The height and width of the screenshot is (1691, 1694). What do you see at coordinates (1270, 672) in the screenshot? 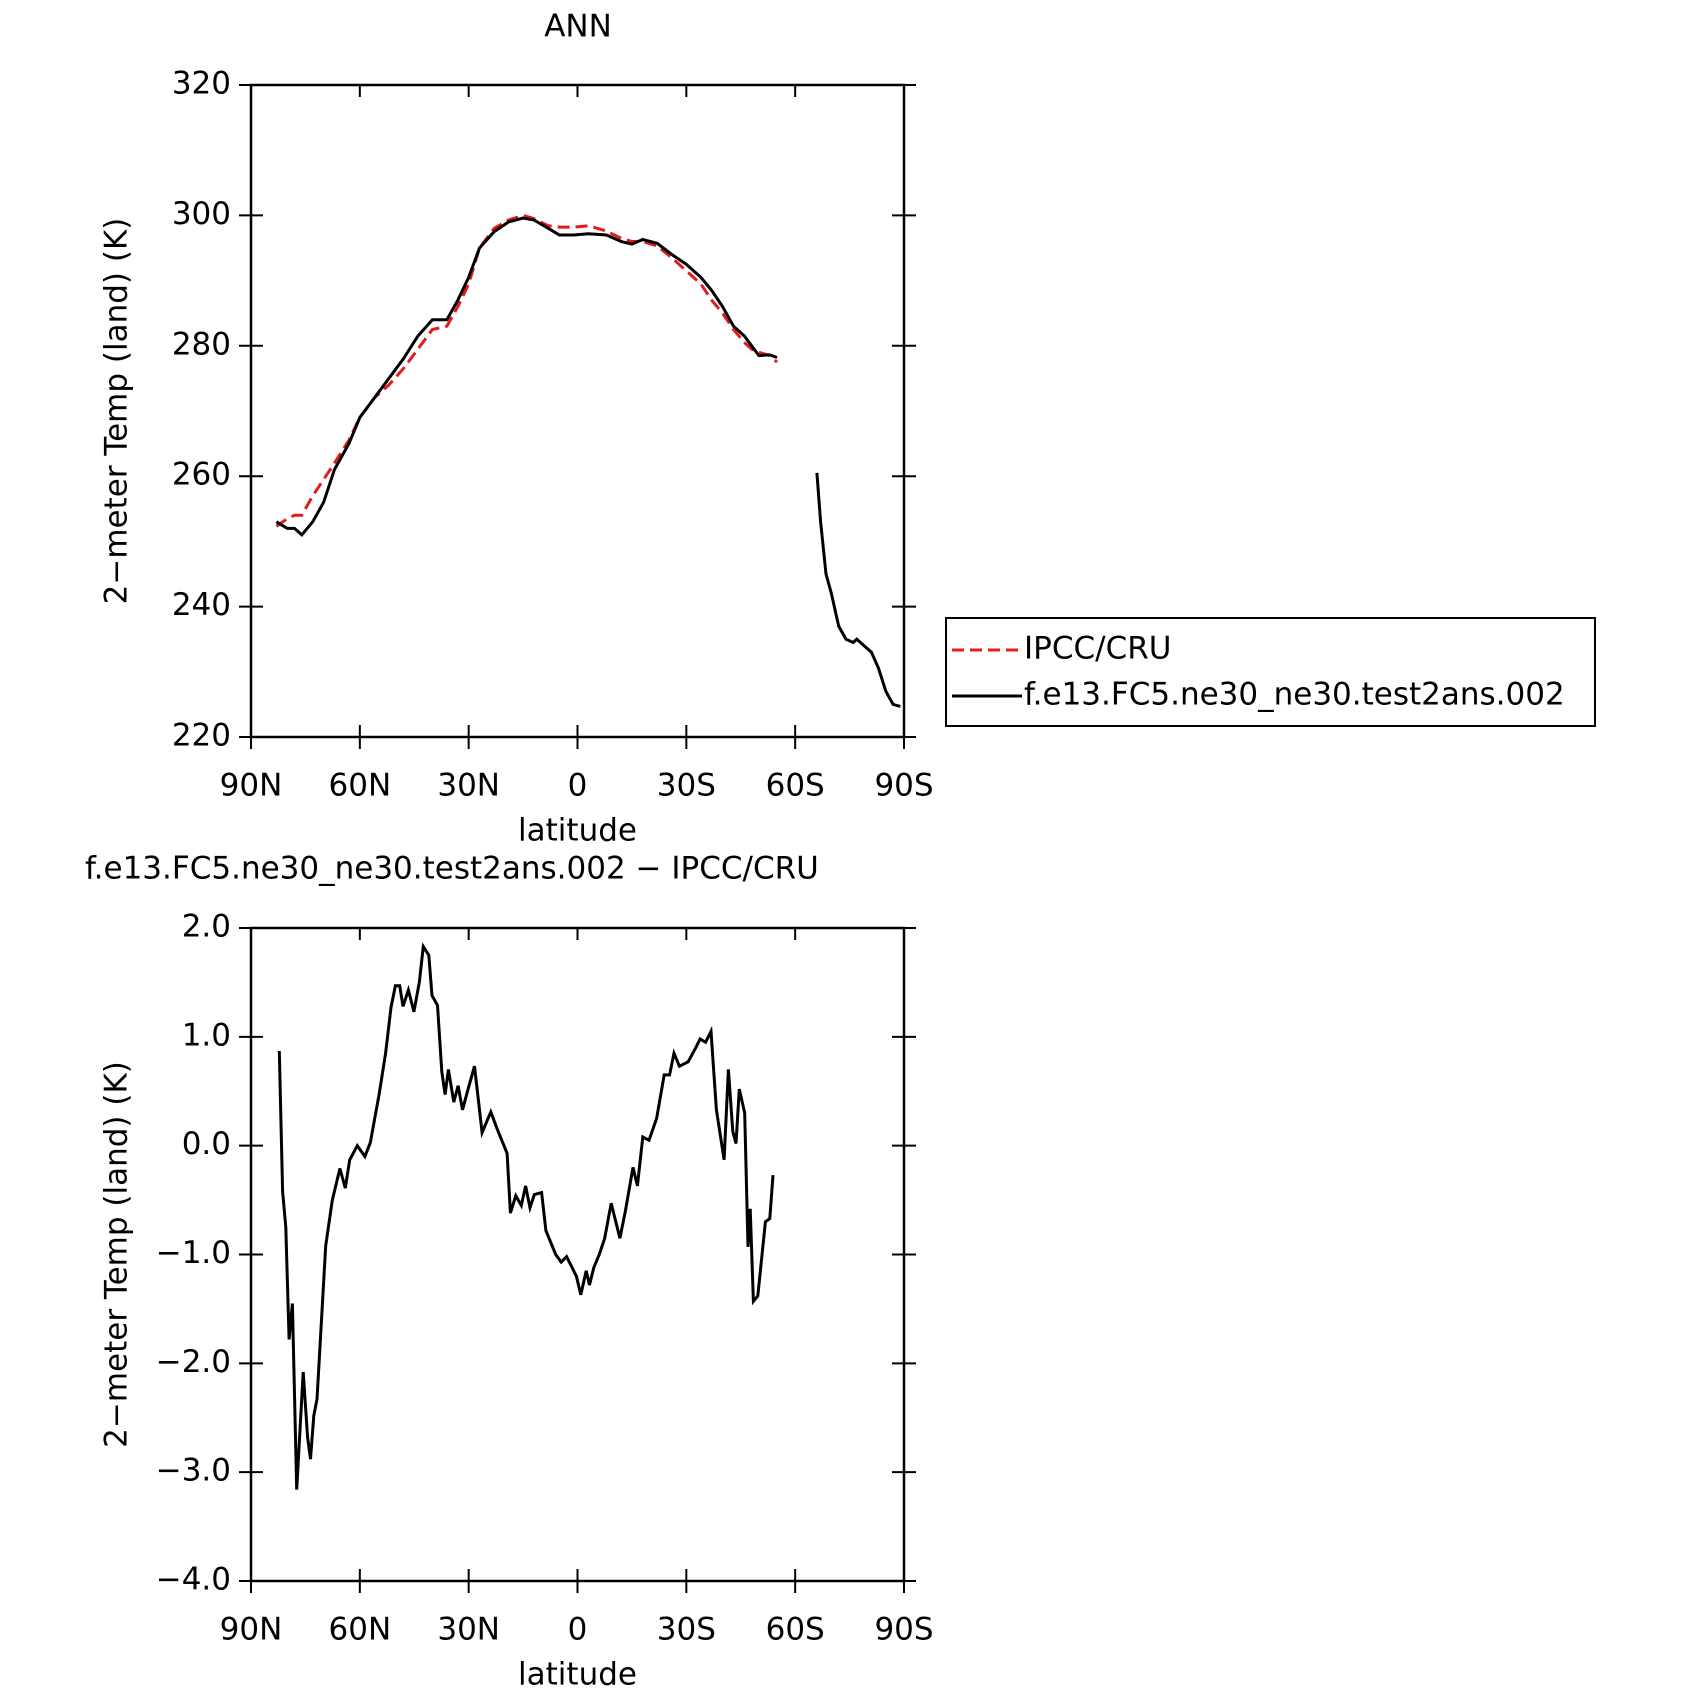
I see `legend-box` at bounding box center [1270, 672].